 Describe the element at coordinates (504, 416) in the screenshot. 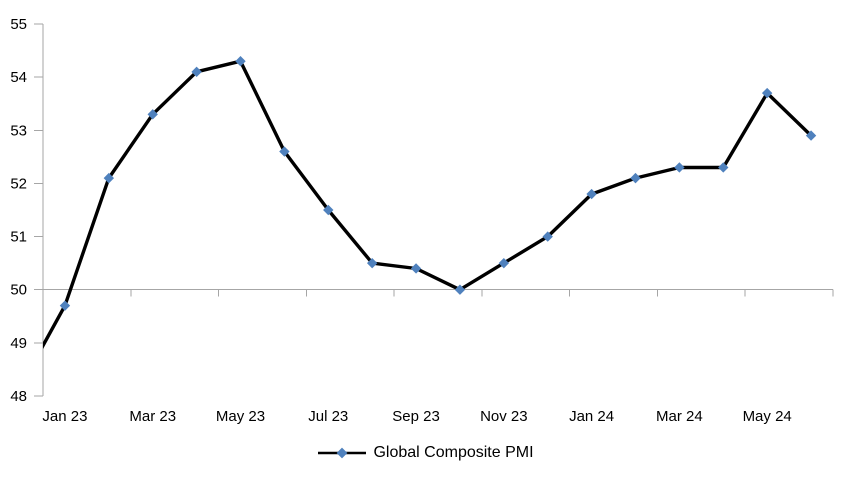

I see `x-axis-tick-label: Nov 23` at that location.